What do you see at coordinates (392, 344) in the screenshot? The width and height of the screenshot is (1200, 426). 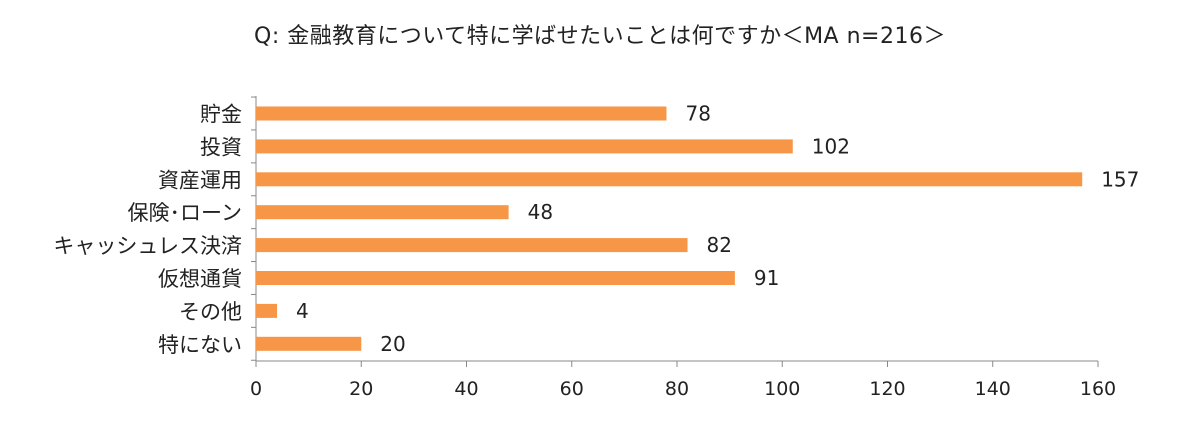 I see `value-label: 20` at bounding box center [392, 344].